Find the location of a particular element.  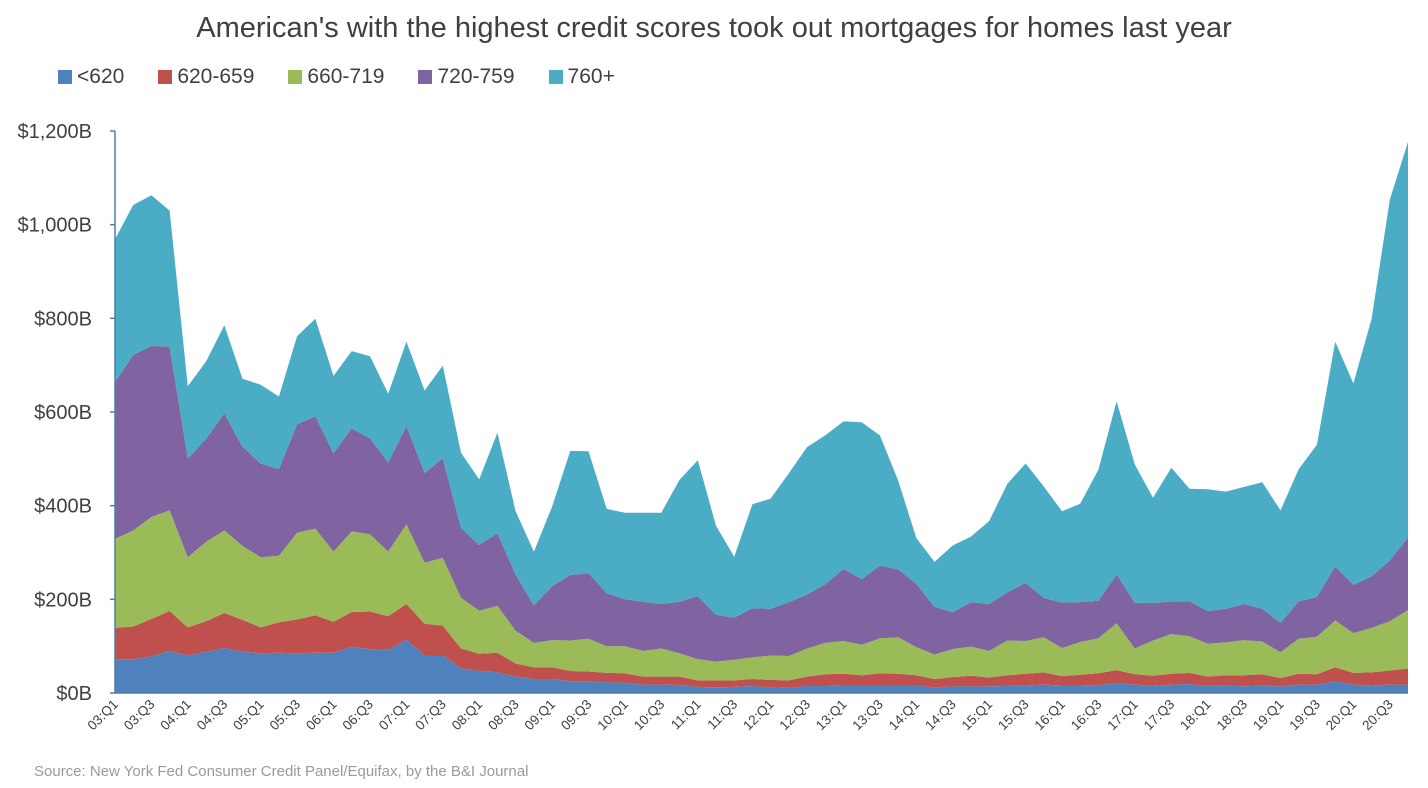

legend-item: 720-759 is located at coordinates (466, 77).